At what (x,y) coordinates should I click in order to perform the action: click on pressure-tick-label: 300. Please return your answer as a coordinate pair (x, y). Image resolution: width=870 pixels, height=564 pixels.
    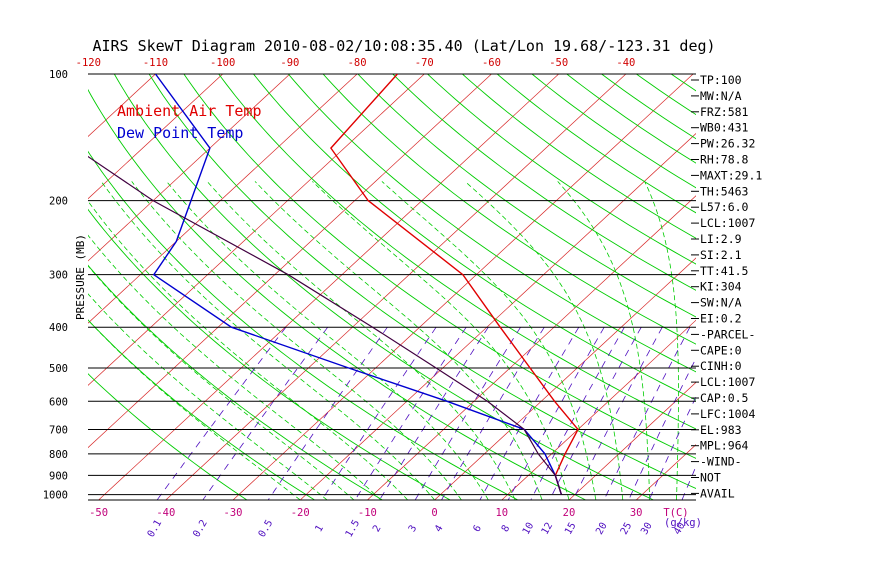
    Looking at the image, I should click on (58, 276).